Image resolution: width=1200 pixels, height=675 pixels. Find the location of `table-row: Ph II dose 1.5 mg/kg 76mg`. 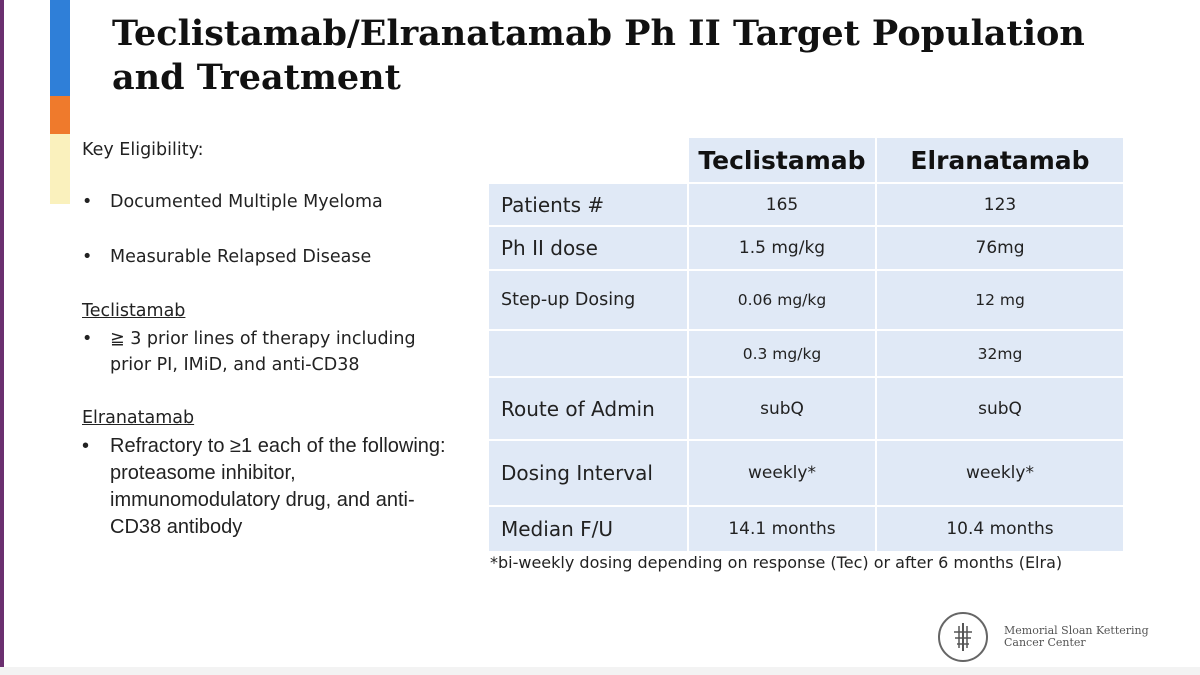

table-row: Ph II dose 1.5 mg/kg 76mg is located at coordinates (806, 248).